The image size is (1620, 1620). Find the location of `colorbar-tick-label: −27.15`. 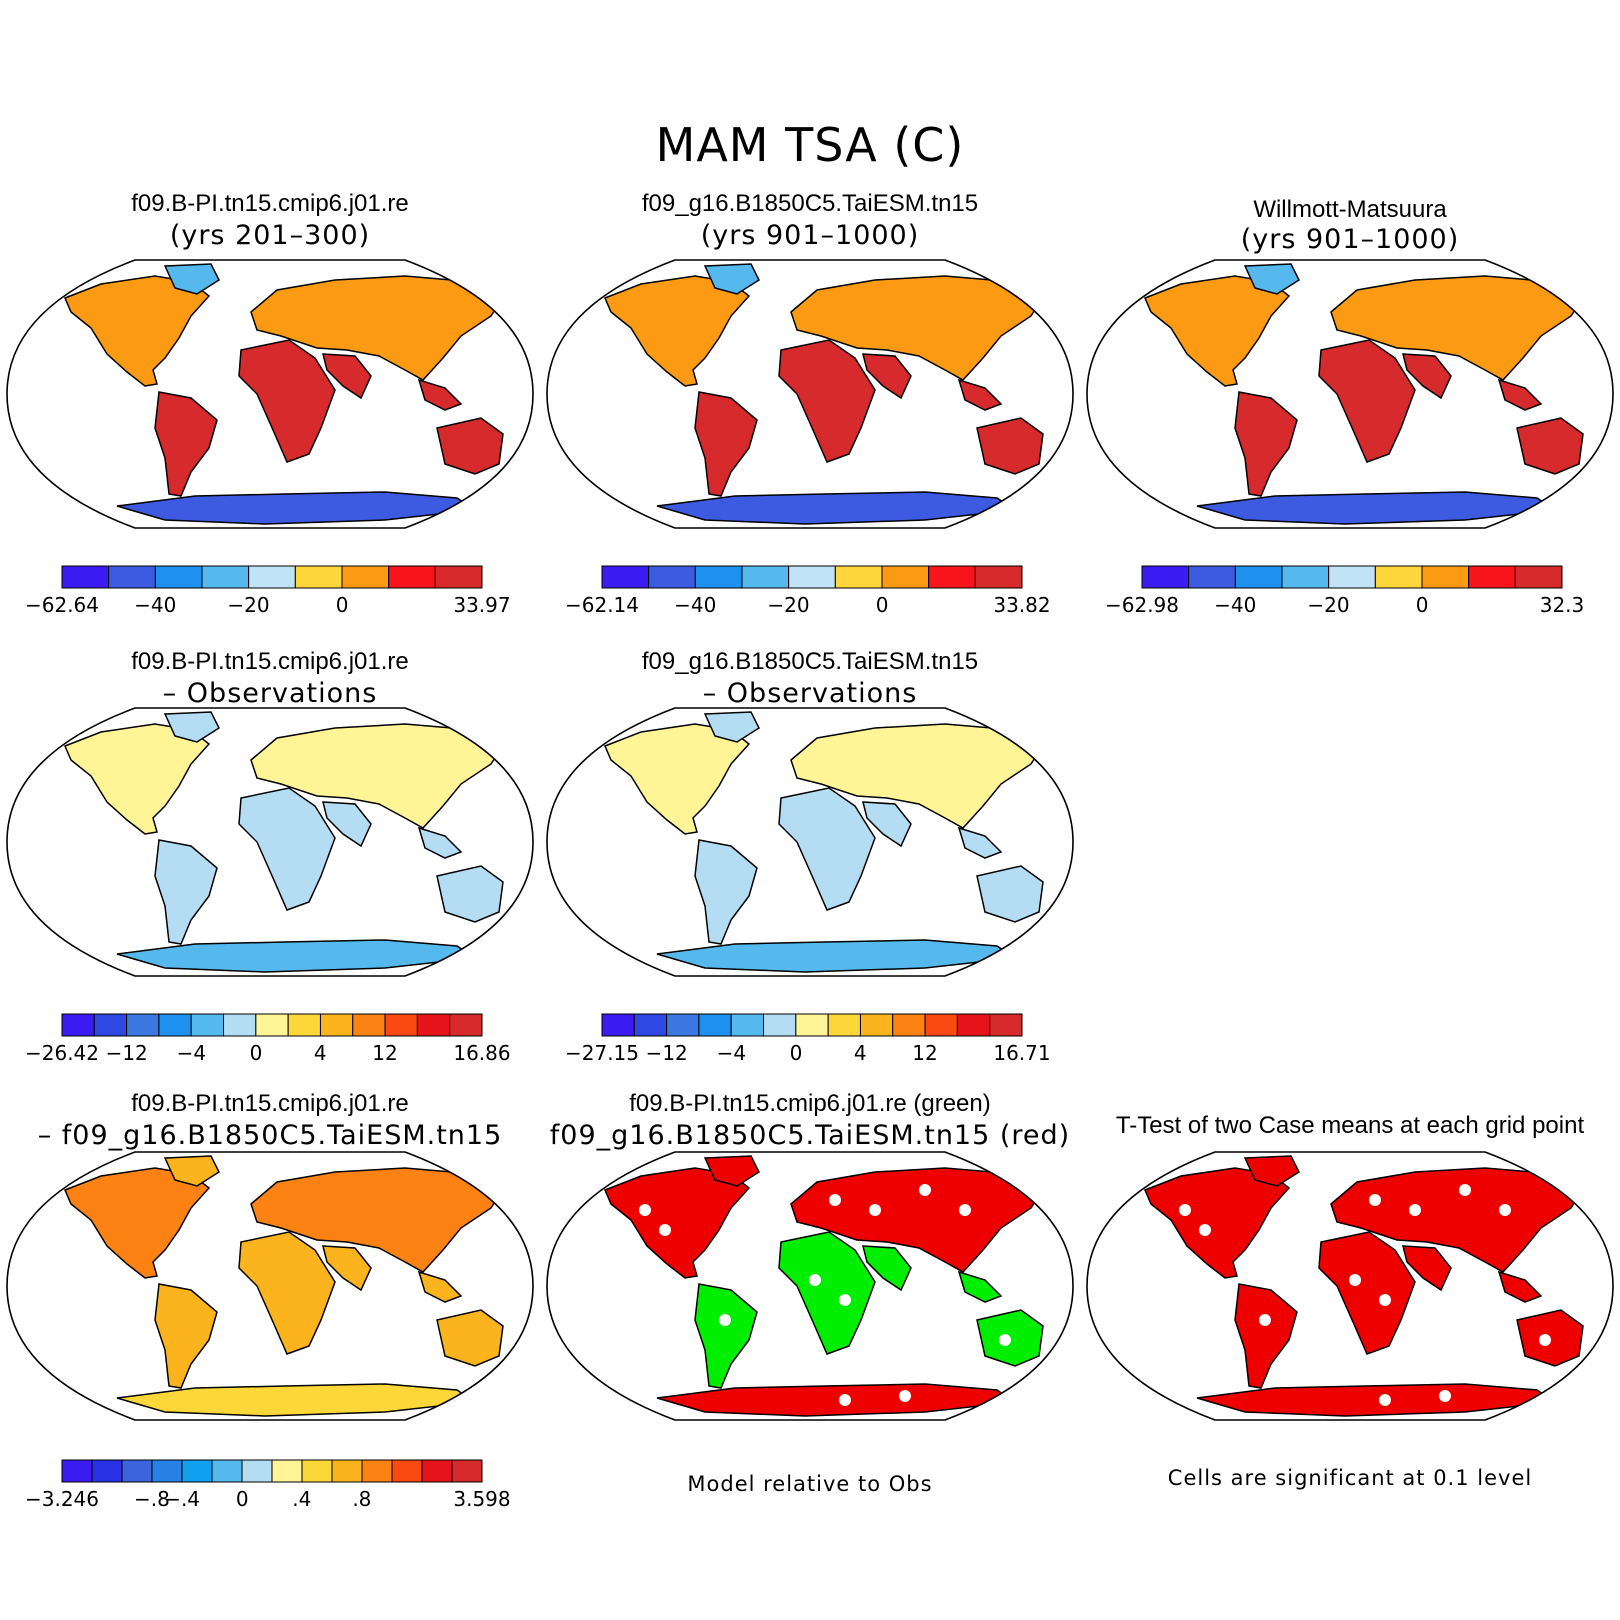

colorbar-tick-label: −27.15 is located at coordinates (602, 1053).